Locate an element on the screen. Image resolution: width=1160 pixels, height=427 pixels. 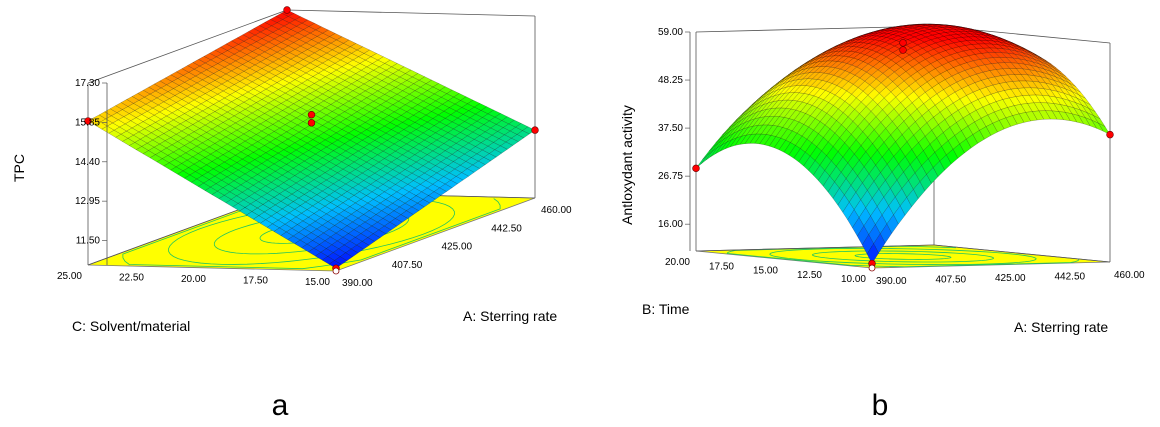
z-tick-label: 14.40 is located at coordinates (87, 162).